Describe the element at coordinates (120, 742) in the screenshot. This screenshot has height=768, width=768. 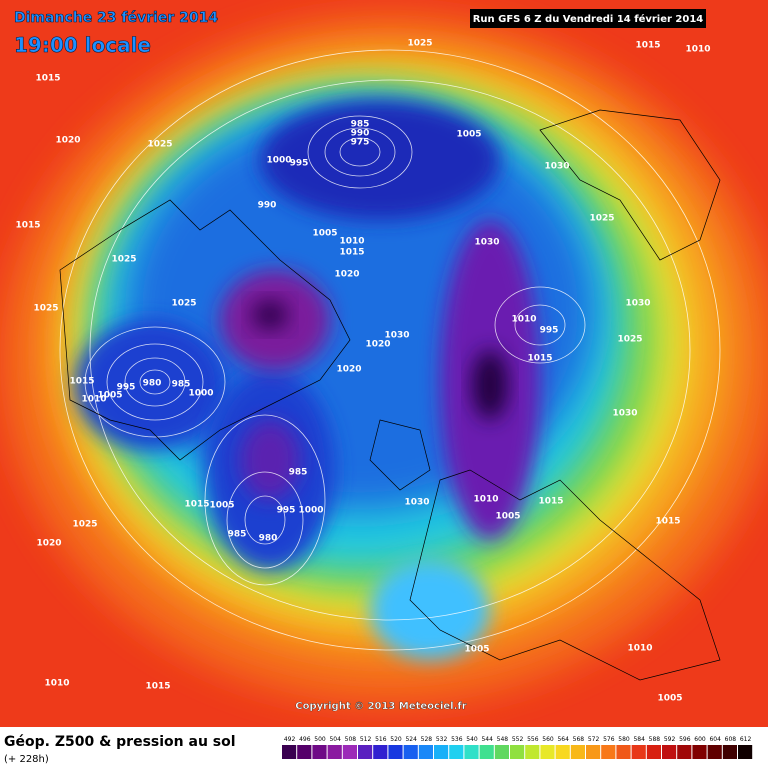
I see `footer-title: Géop. Z500 & pression au sol` at that location.